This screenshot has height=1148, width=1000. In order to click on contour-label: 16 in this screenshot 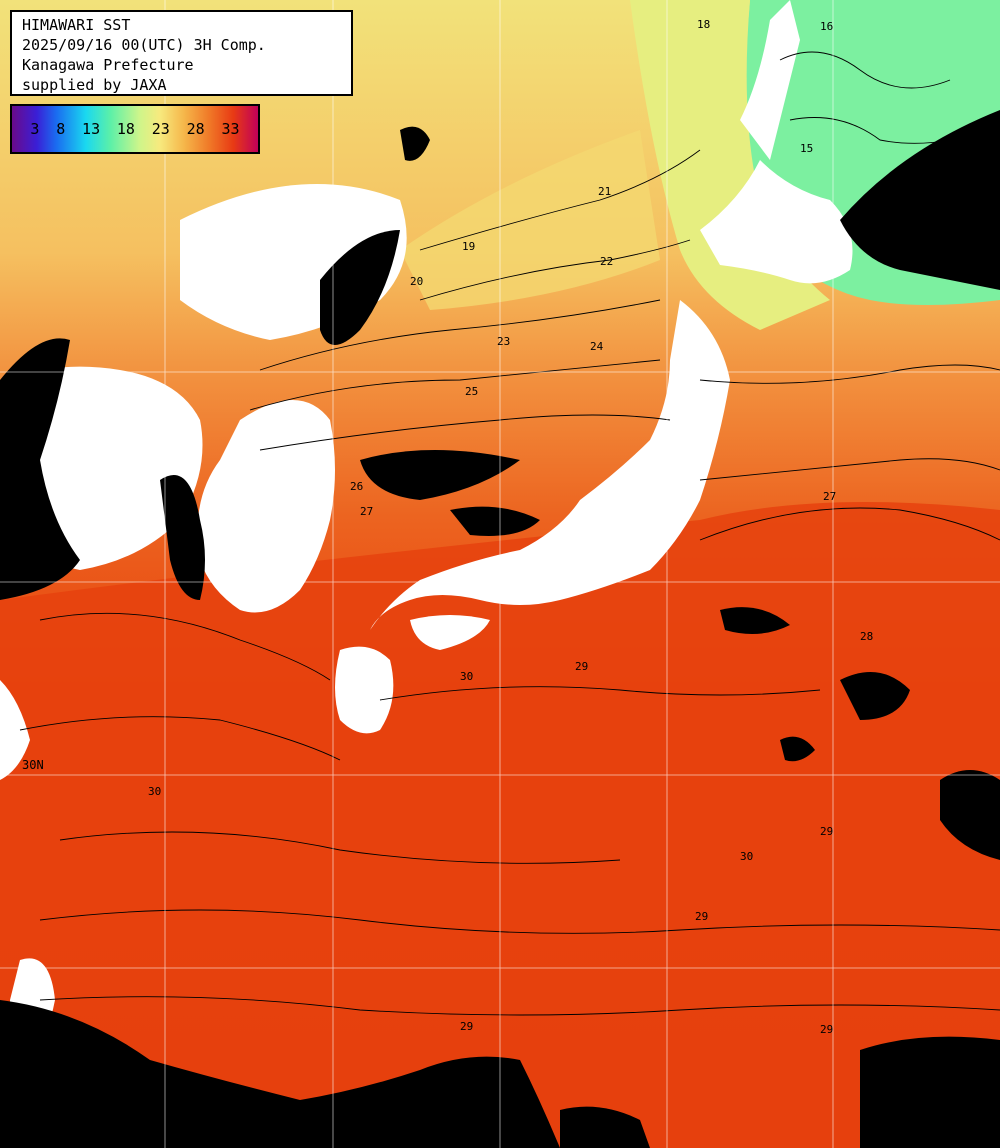, I will do `click(826, 26)`.